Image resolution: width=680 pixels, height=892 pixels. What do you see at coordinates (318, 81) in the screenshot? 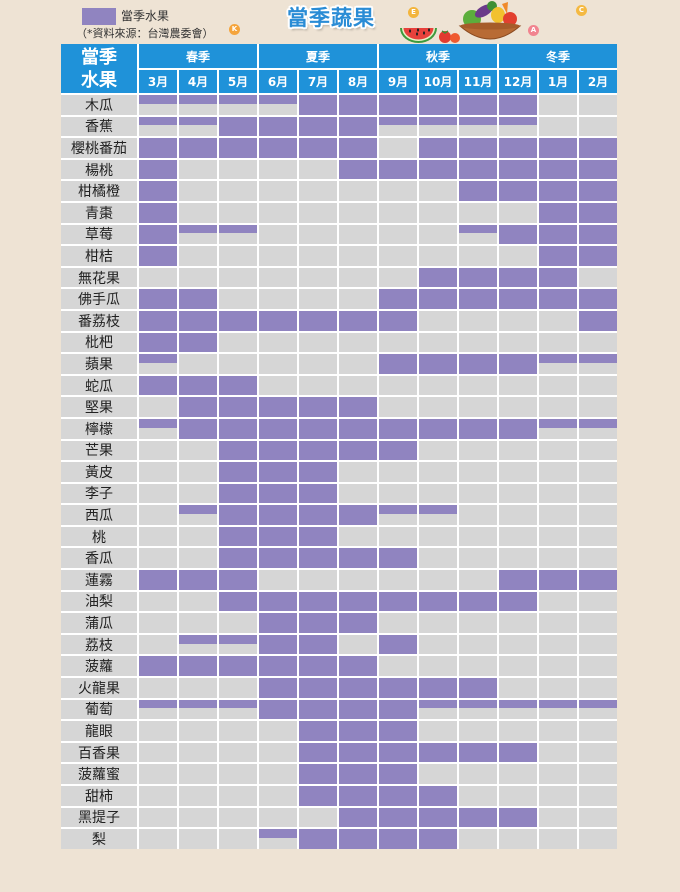
I see `month-header: 7月` at bounding box center [318, 81].